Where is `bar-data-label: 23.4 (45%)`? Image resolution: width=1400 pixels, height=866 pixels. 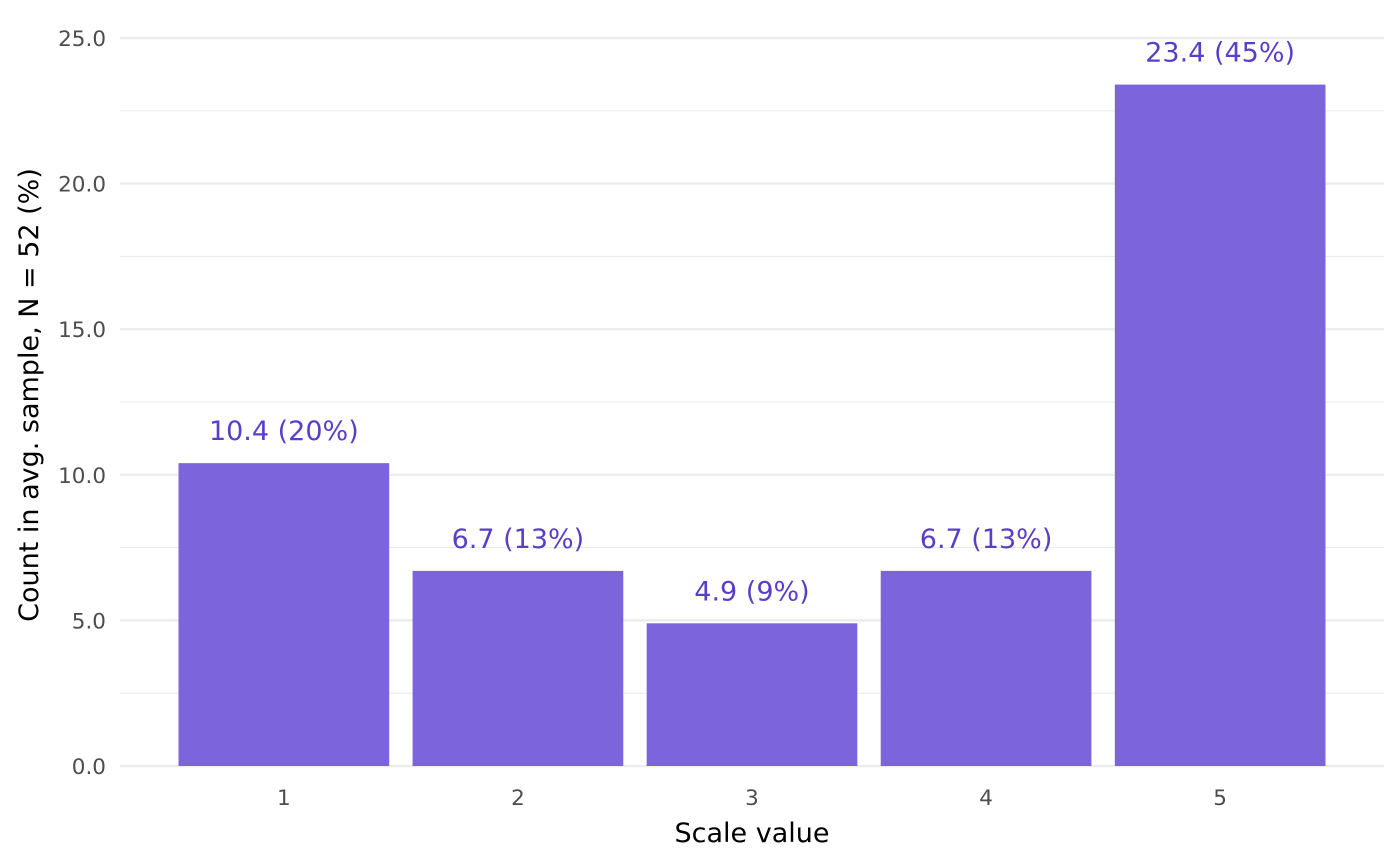 bar-data-label: 23.4 (45%) is located at coordinates (1220, 53).